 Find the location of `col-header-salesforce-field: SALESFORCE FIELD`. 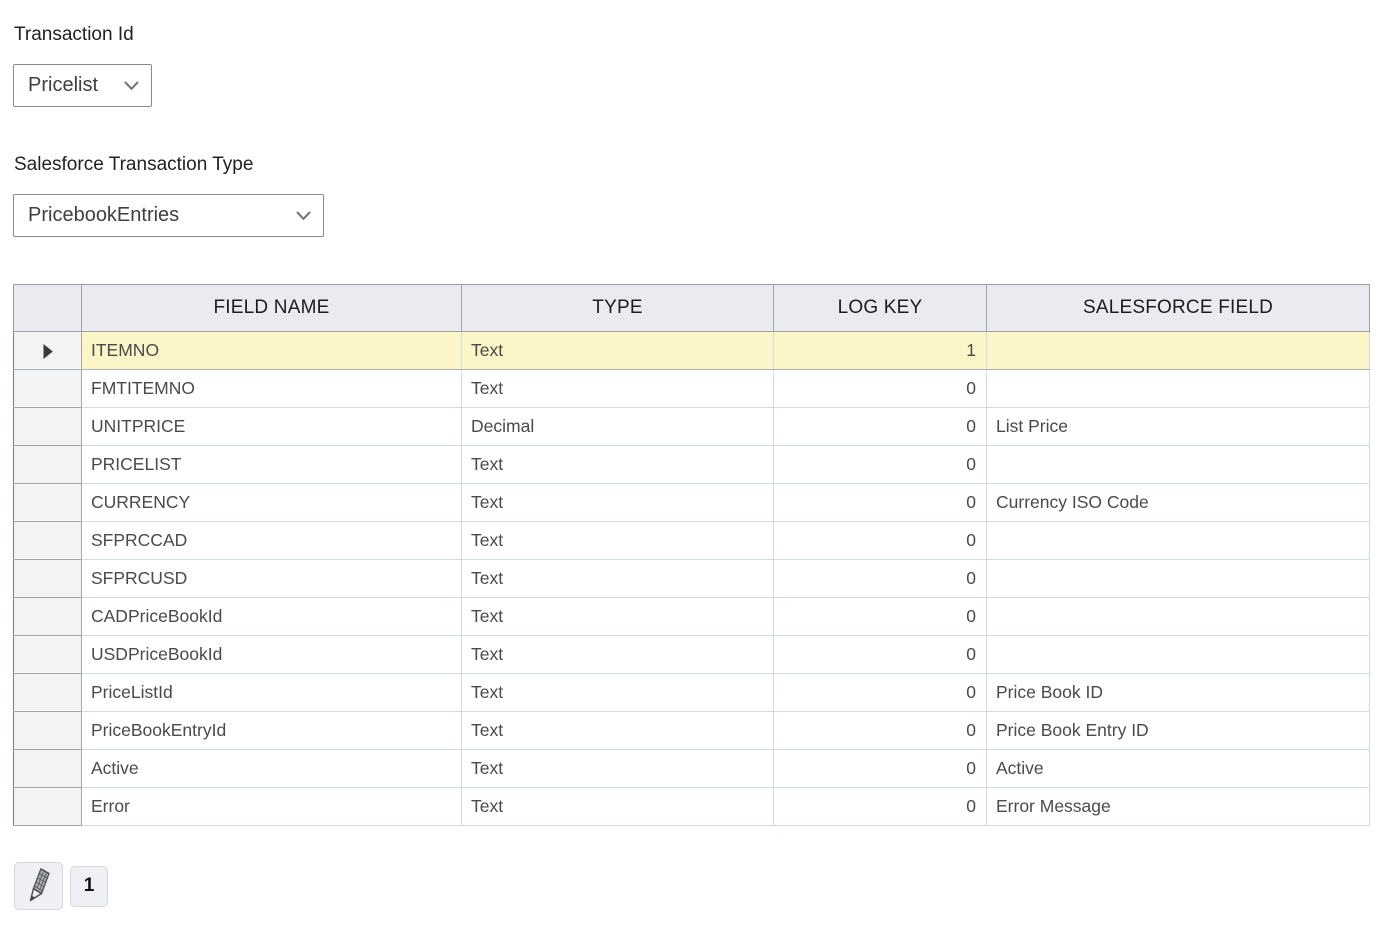

col-header-salesforce-field: SALESFORCE FIELD is located at coordinates (1178, 308).